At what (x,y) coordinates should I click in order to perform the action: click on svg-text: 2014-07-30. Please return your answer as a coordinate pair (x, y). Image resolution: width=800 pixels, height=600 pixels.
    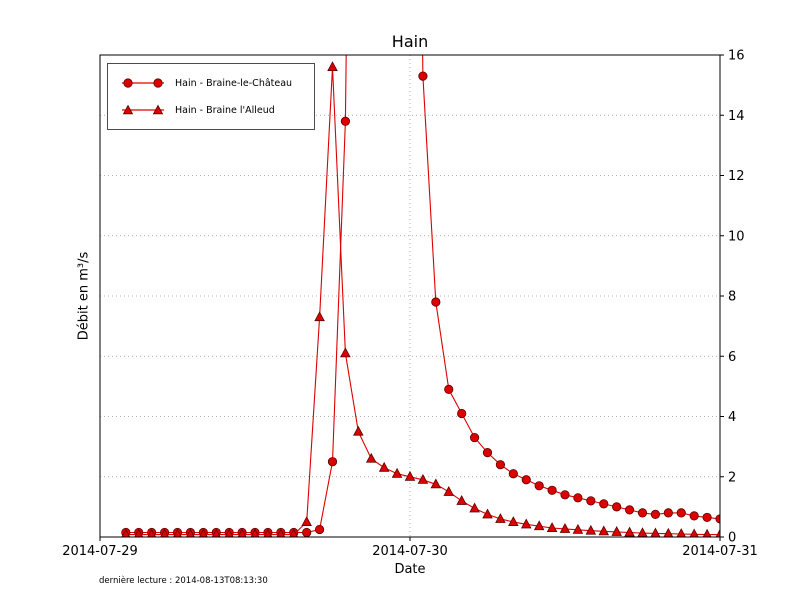
    Looking at the image, I should click on (410, 551).